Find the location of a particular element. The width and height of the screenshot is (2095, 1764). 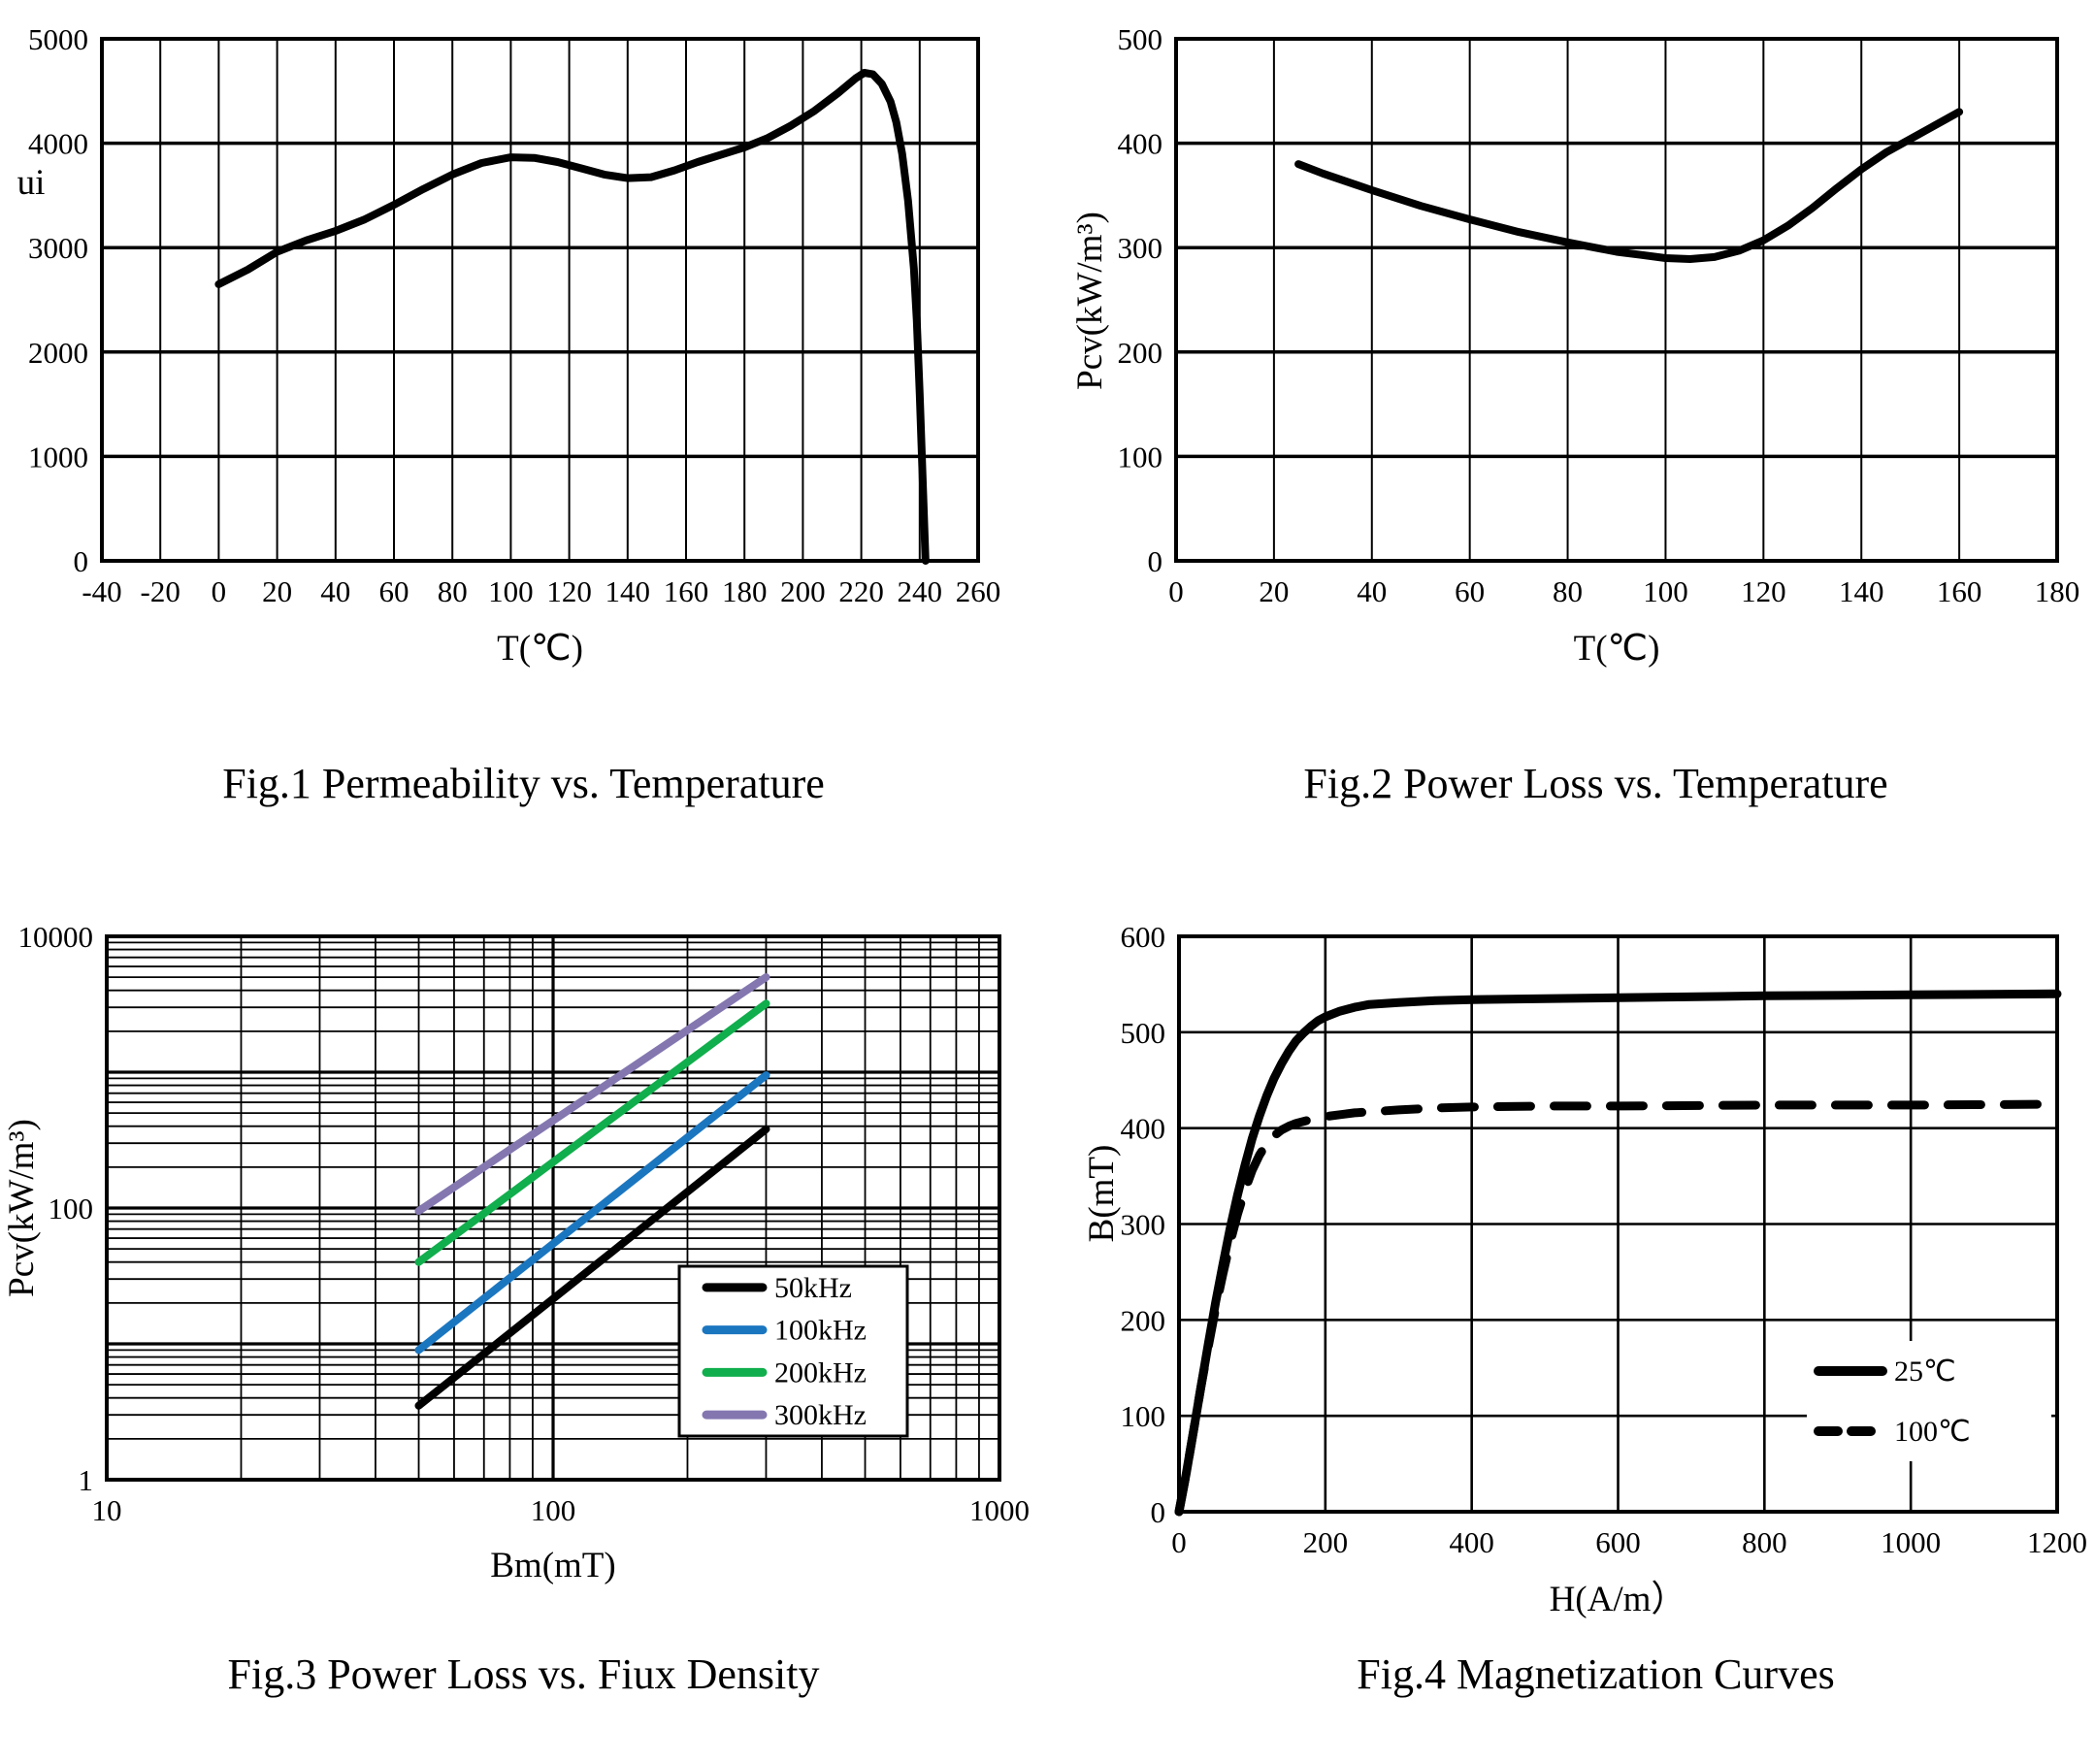

tick-or-axis-label: 220 is located at coordinates (861, 591).